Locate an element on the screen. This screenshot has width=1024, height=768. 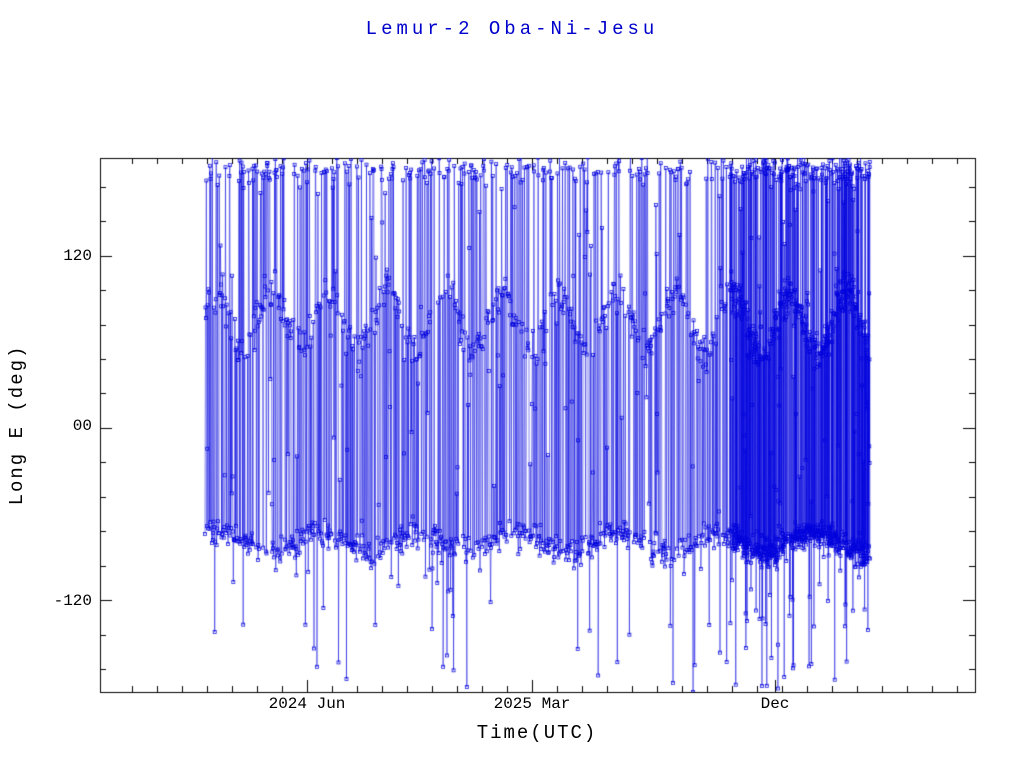
chart-title: Lemur-2 Oba-Ni-Jesu is located at coordinates (512, 29).